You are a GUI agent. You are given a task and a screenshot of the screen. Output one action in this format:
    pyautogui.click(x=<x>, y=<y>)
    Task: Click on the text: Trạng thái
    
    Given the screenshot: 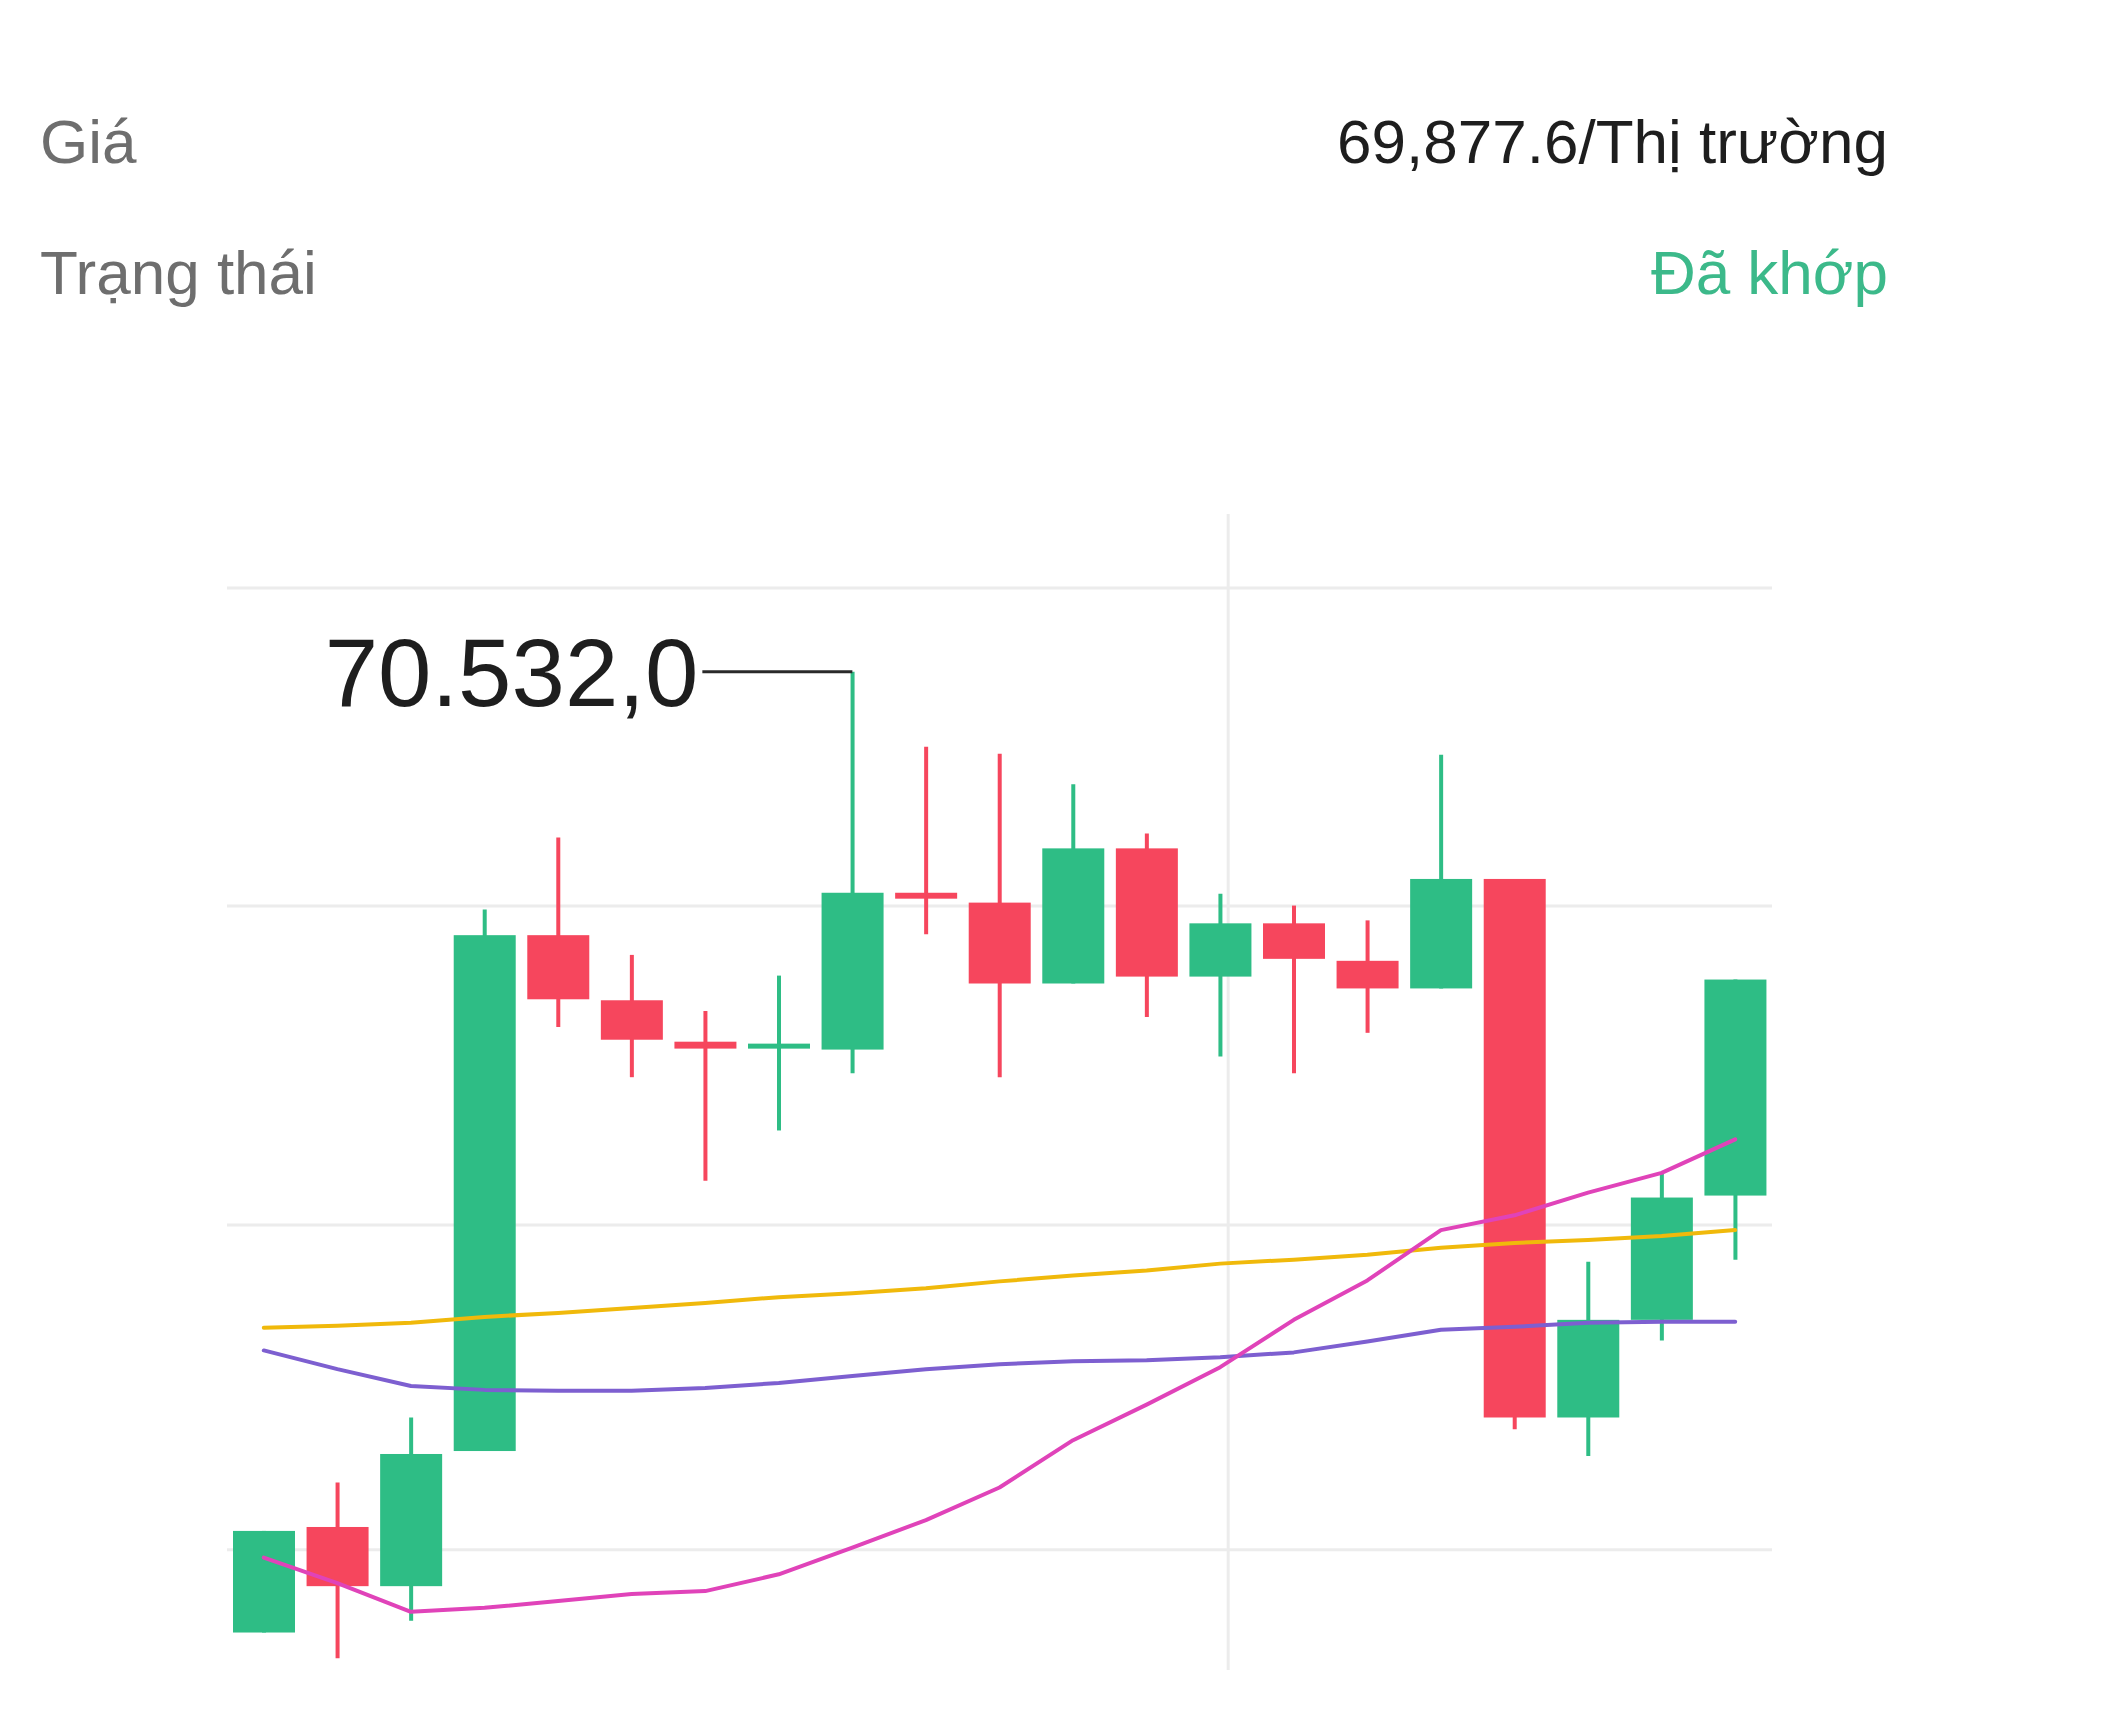 What is the action you would take?
    pyautogui.click(x=178, y=273)
    